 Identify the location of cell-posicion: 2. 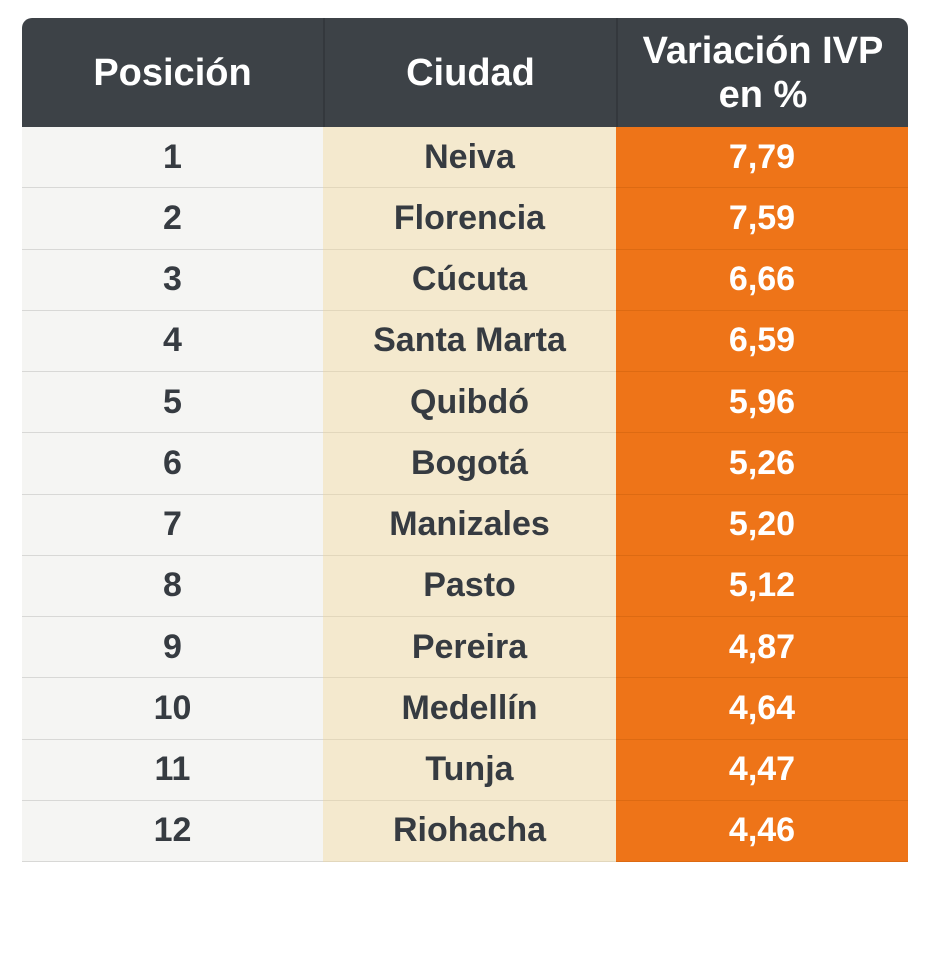
(172, 219).